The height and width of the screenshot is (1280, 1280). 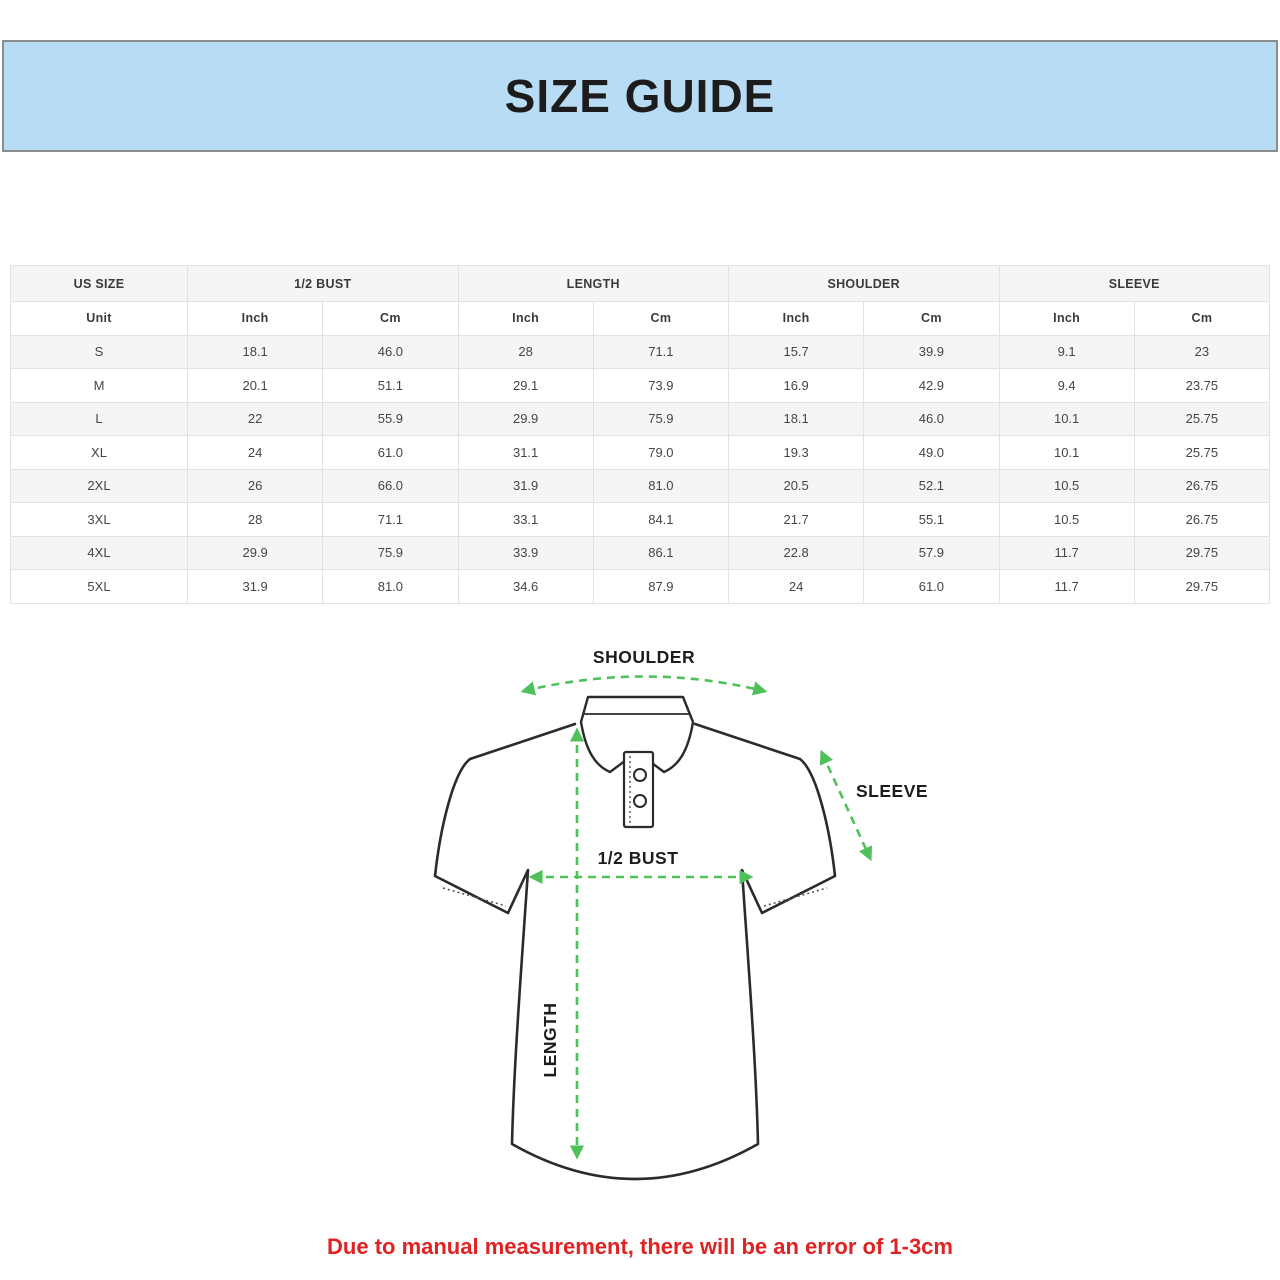 I want to click on size-cell: S, so click(x=99, y=351).